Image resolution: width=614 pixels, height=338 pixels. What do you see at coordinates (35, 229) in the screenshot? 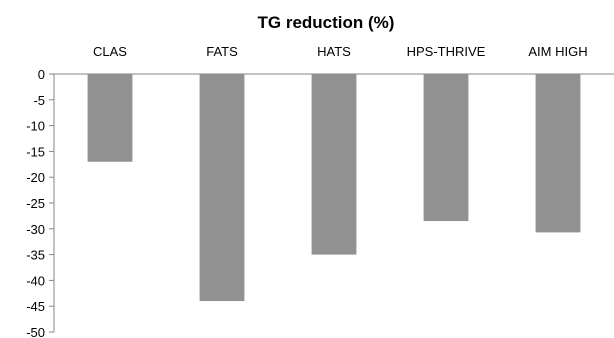
I see `y-tick-label: -30` at bounding box center [35, 229].